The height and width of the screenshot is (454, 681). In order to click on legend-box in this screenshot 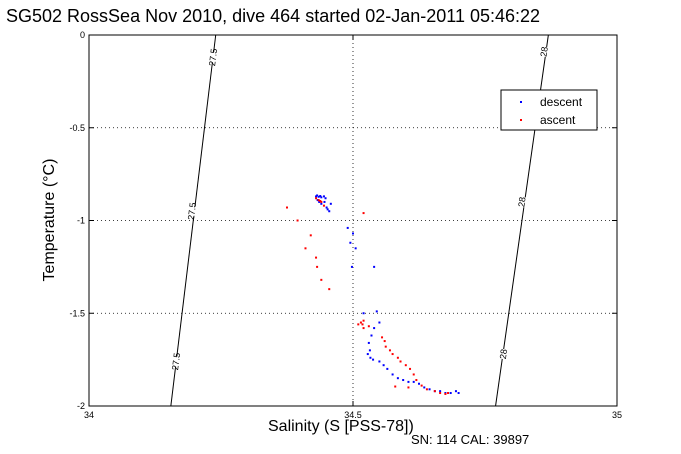, I will do `click(549, 110)`.